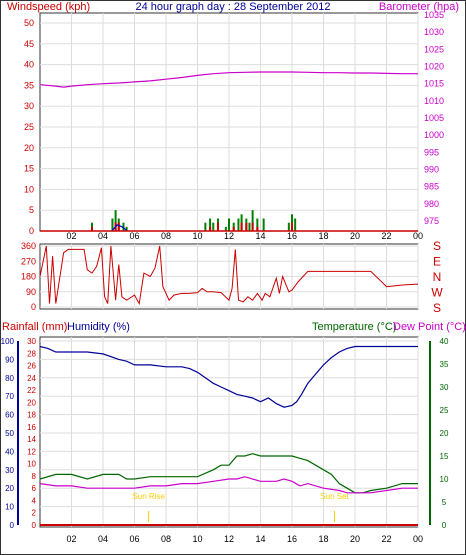 This screenshot has height=555, width=466. What do you see at coordinates (31, 210) in the screenshot?
I see `windspeed-tick-label: 5` at bounding box center [31, 210].